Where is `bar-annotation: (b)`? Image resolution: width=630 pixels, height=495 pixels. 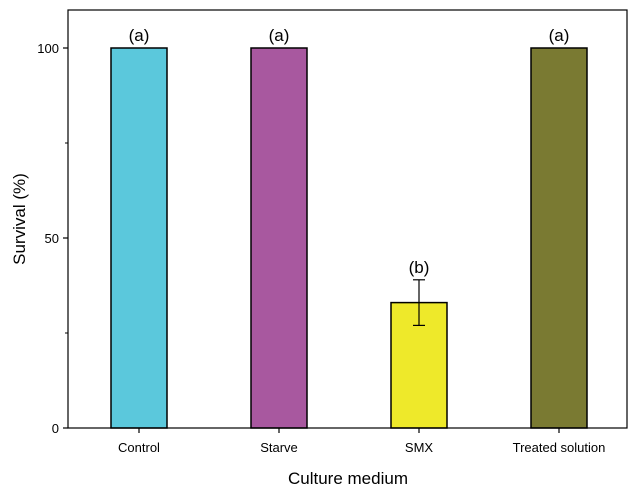 bar-annotation: (b) is located at coordinates (419, 267).